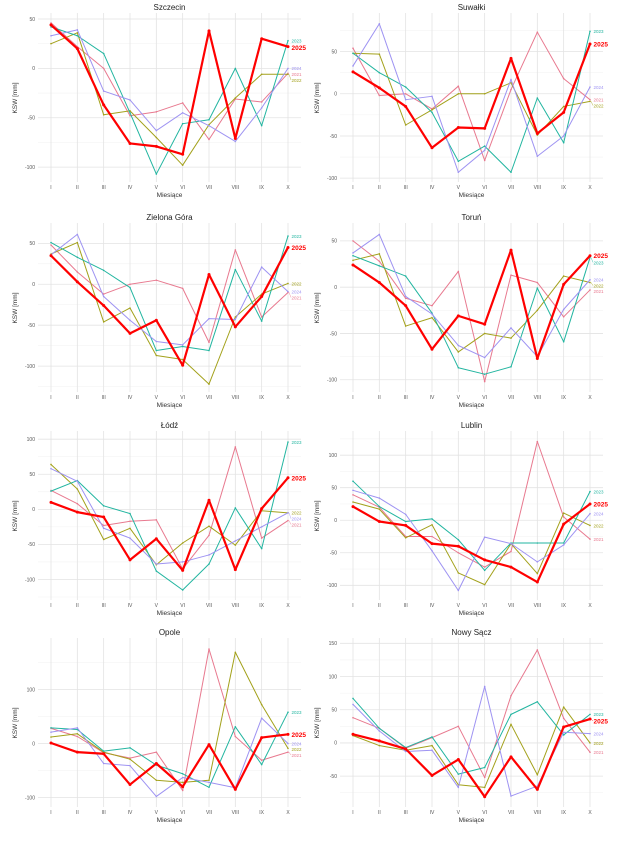 The height and width of the screenshot is (849, 625). What do you see at coordinates (157, 188) in the screenshot?
I see `x-tick-label: V` at bounding box center [157, 188].